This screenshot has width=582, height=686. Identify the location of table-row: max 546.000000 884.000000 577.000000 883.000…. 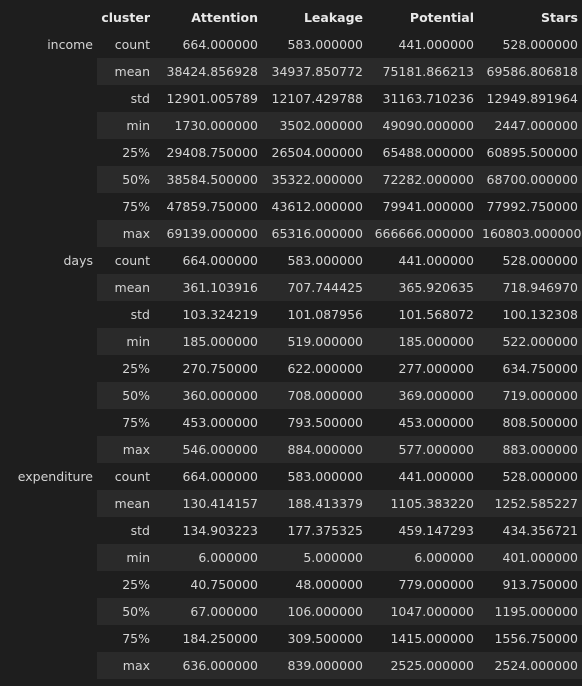
(293, 449).